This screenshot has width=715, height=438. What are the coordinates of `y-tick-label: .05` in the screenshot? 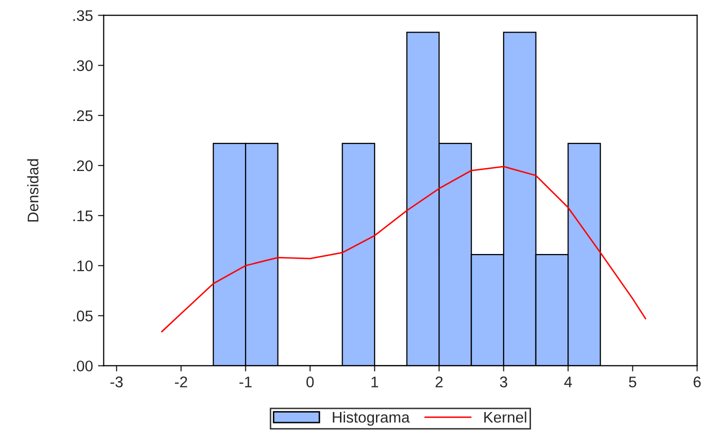 It's located at (83, 316).